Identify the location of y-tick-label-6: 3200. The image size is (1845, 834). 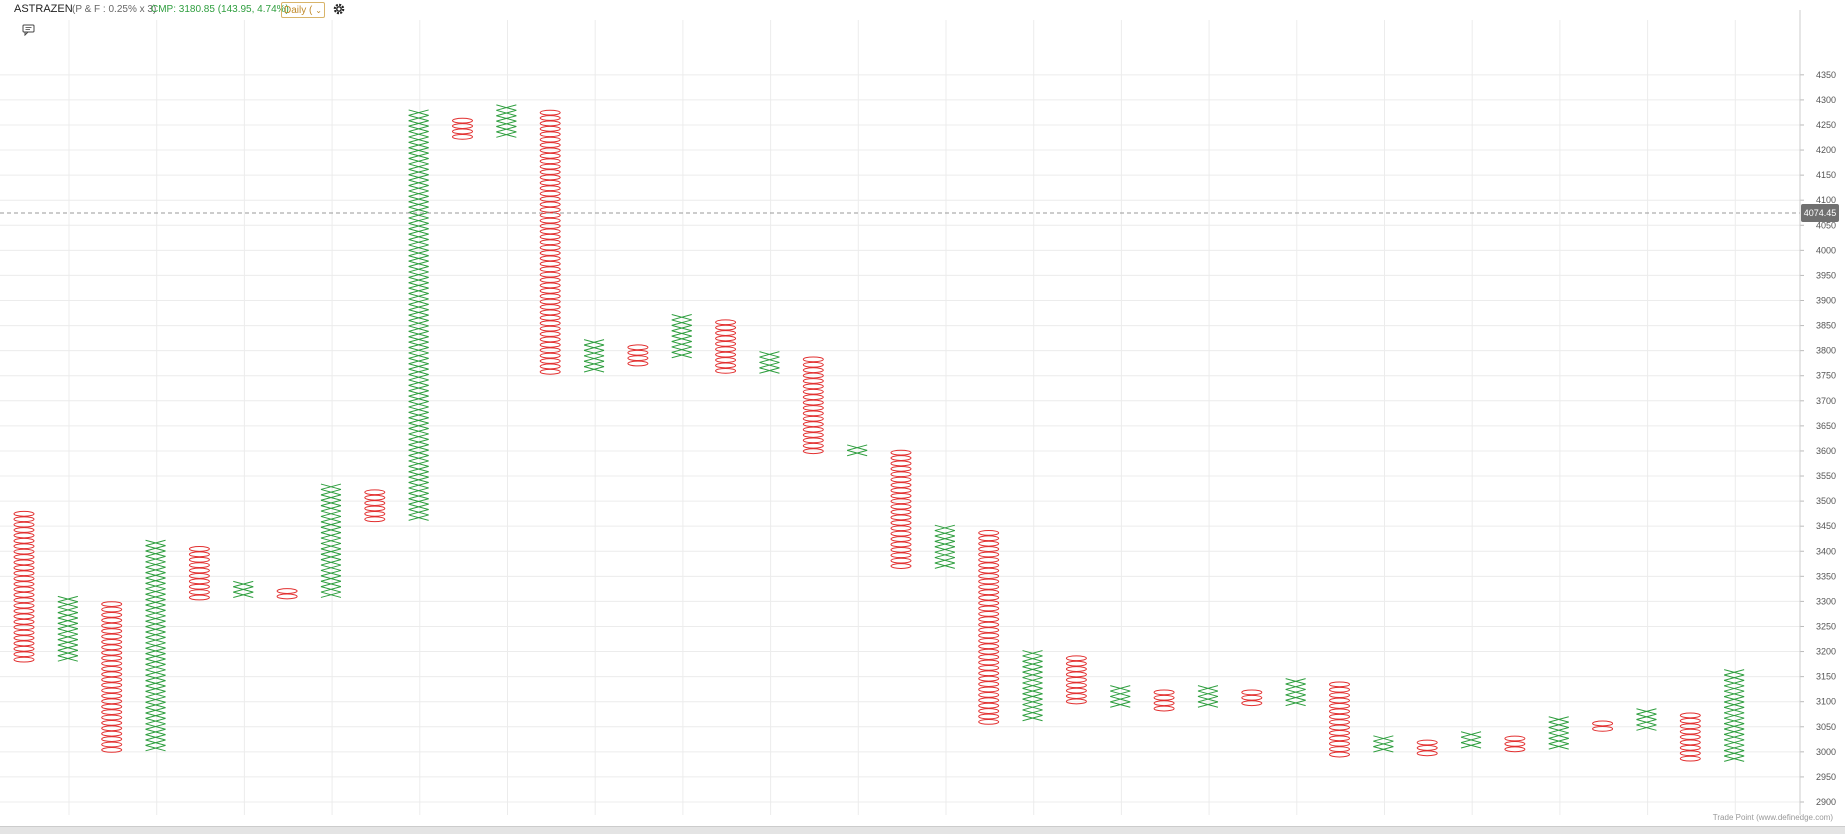
(1826, 652).